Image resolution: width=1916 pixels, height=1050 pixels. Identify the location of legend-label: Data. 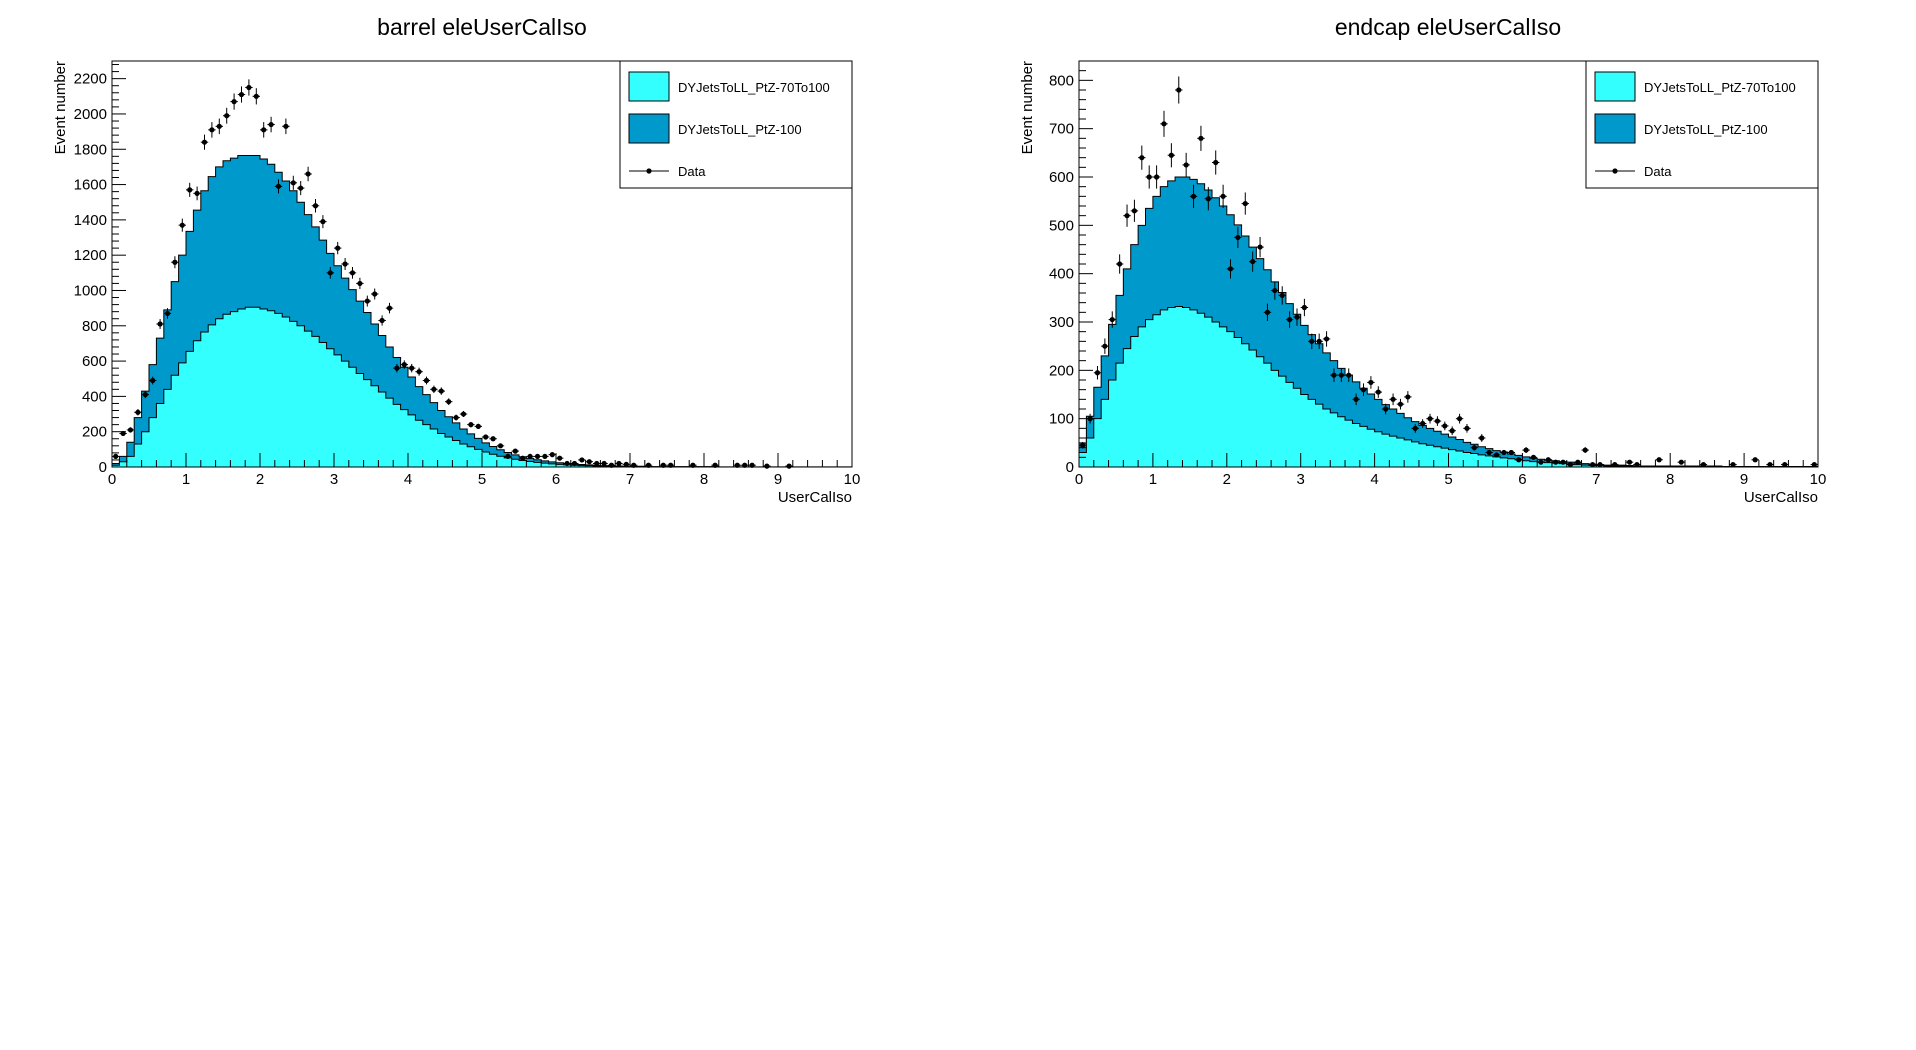
(692, 171).